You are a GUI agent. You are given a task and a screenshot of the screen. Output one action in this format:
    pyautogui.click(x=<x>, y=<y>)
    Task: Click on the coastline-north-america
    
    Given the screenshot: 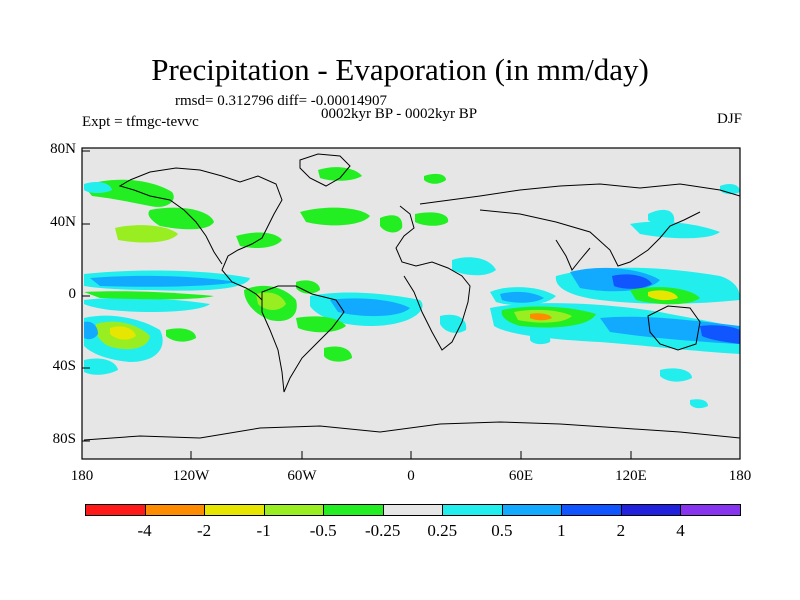 What is the action you would take?
    pyautogui.click(x=206, y=234)
    